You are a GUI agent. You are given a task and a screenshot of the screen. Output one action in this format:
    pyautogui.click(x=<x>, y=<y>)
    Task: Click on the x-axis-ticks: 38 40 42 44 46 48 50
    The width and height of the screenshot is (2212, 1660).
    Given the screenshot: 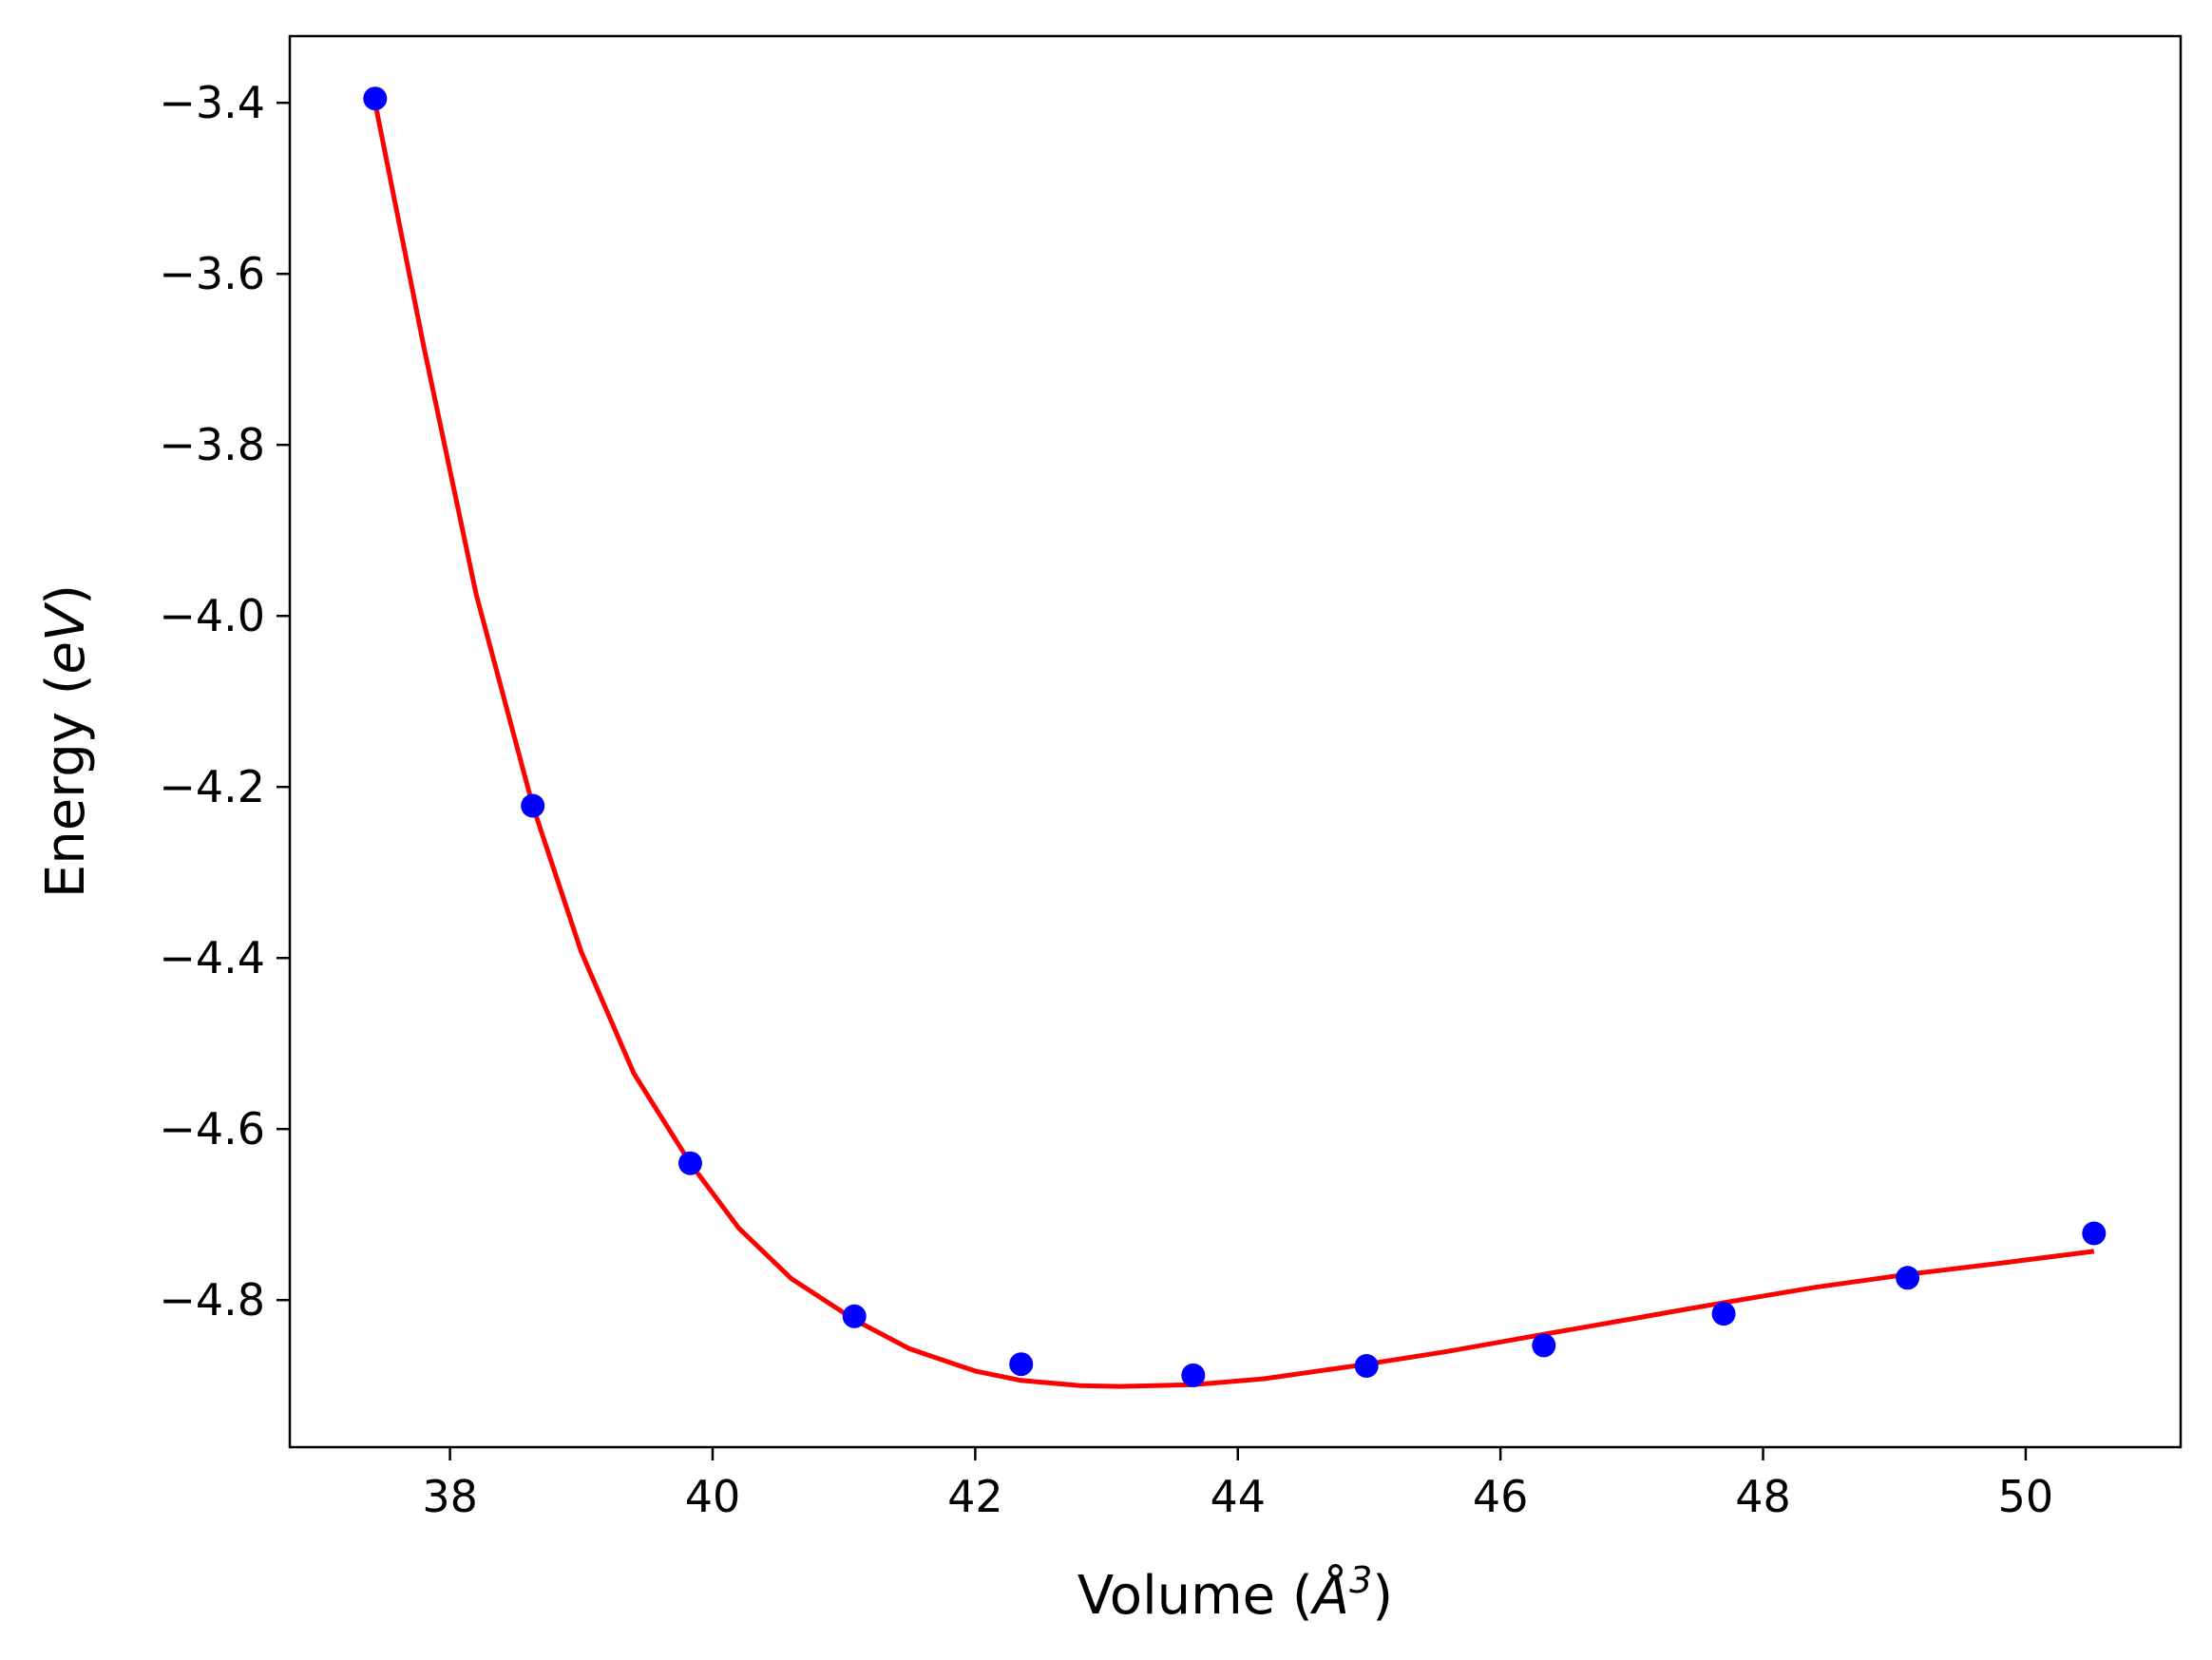 What is the action you would take?
    pyautogui.click(x=1238, y=1484)
    